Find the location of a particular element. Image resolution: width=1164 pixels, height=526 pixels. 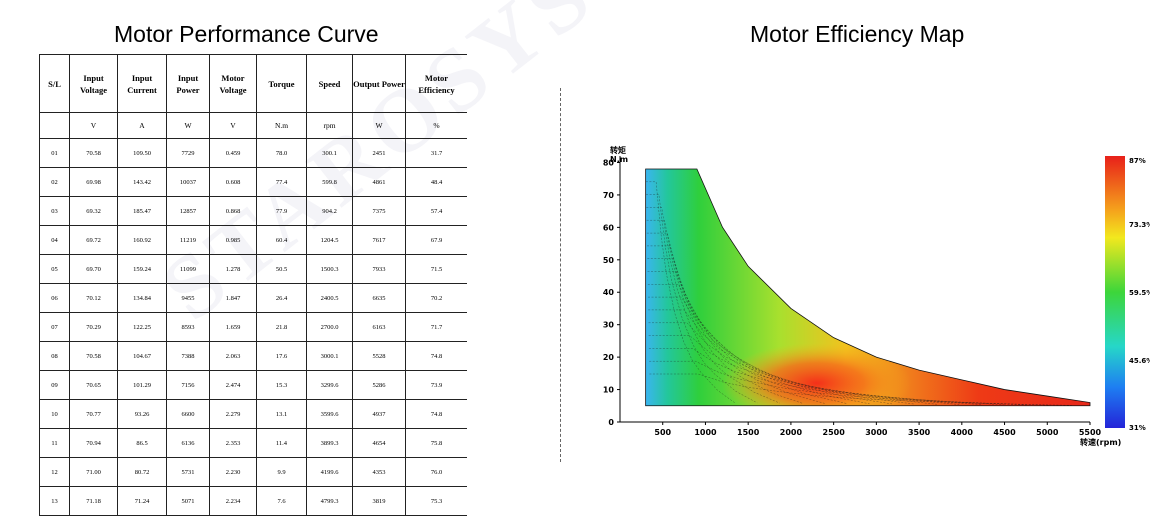

table-cell: 13.1 is located at coordinates (281, 414).